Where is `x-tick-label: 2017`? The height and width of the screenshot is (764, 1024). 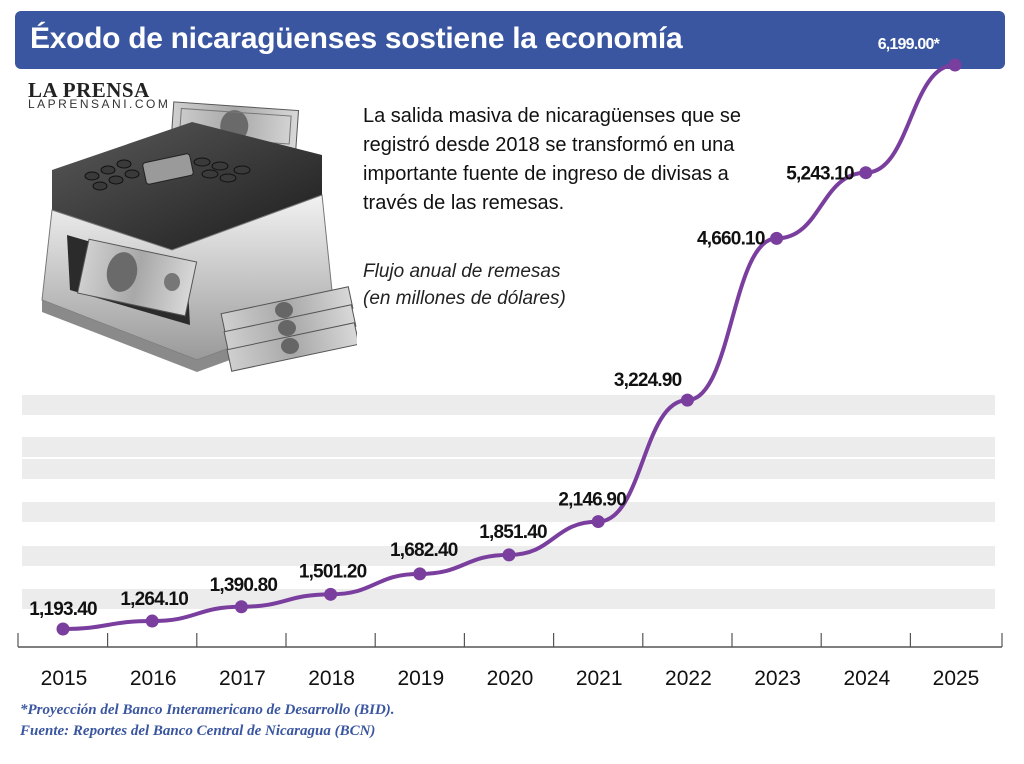 x-tick-label: 2017 is located at coordinates (242, 678).